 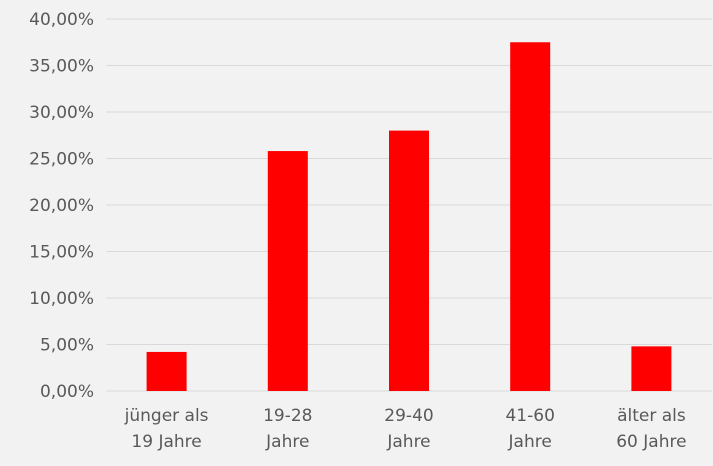 I want to click on x-tick-label-line: 19-28, so click(x=287, y=416).